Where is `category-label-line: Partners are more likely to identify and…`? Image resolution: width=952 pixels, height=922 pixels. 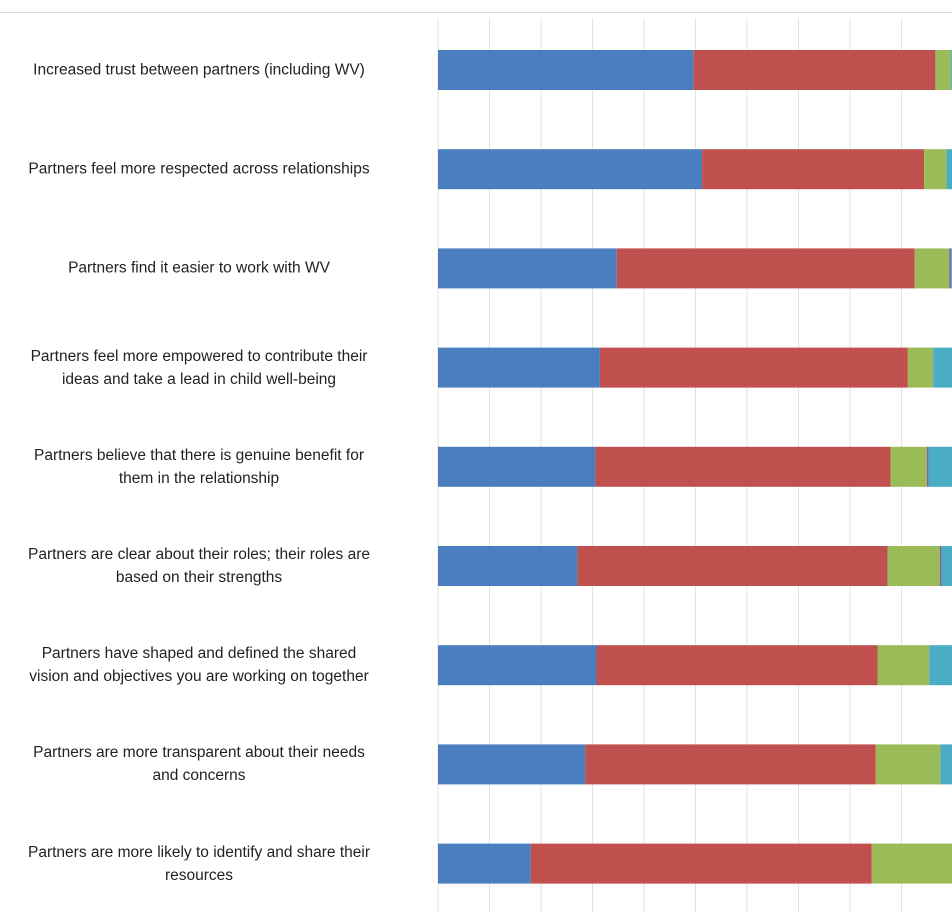 category-label-line: Partners are more likely to identify and… is located at coordinates (199, 852).